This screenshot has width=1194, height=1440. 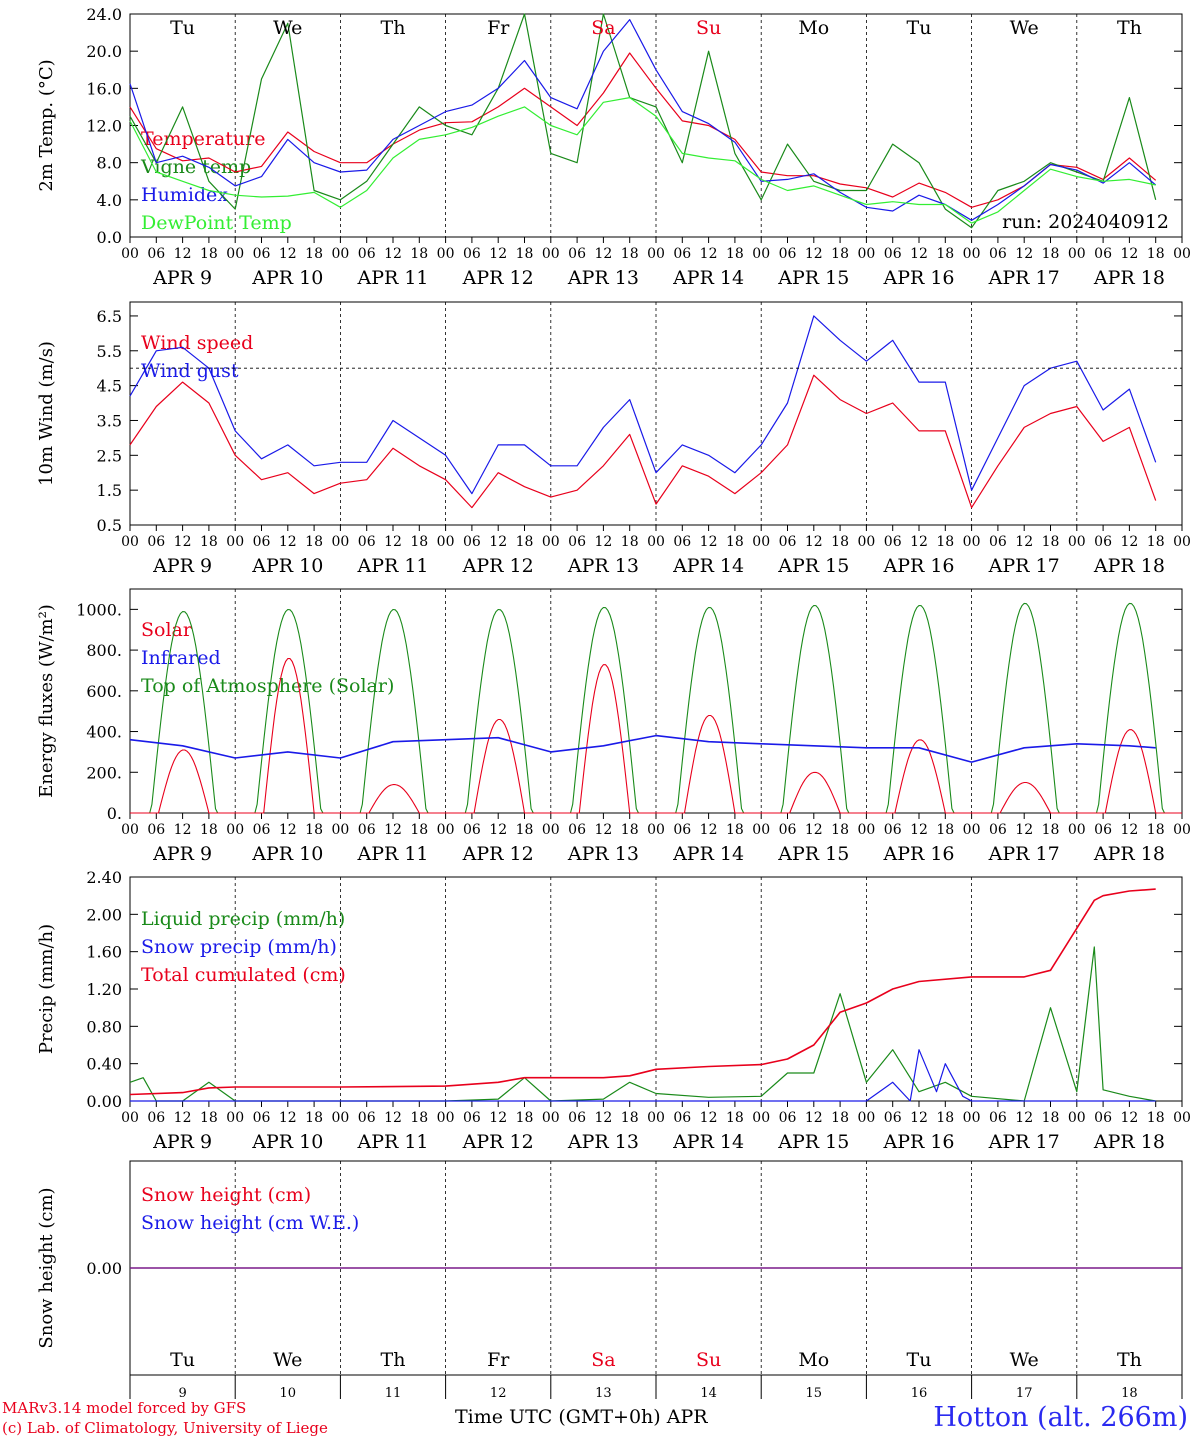 I want to click on x-date-label: APR 17, so click(x=1024, y=1142).